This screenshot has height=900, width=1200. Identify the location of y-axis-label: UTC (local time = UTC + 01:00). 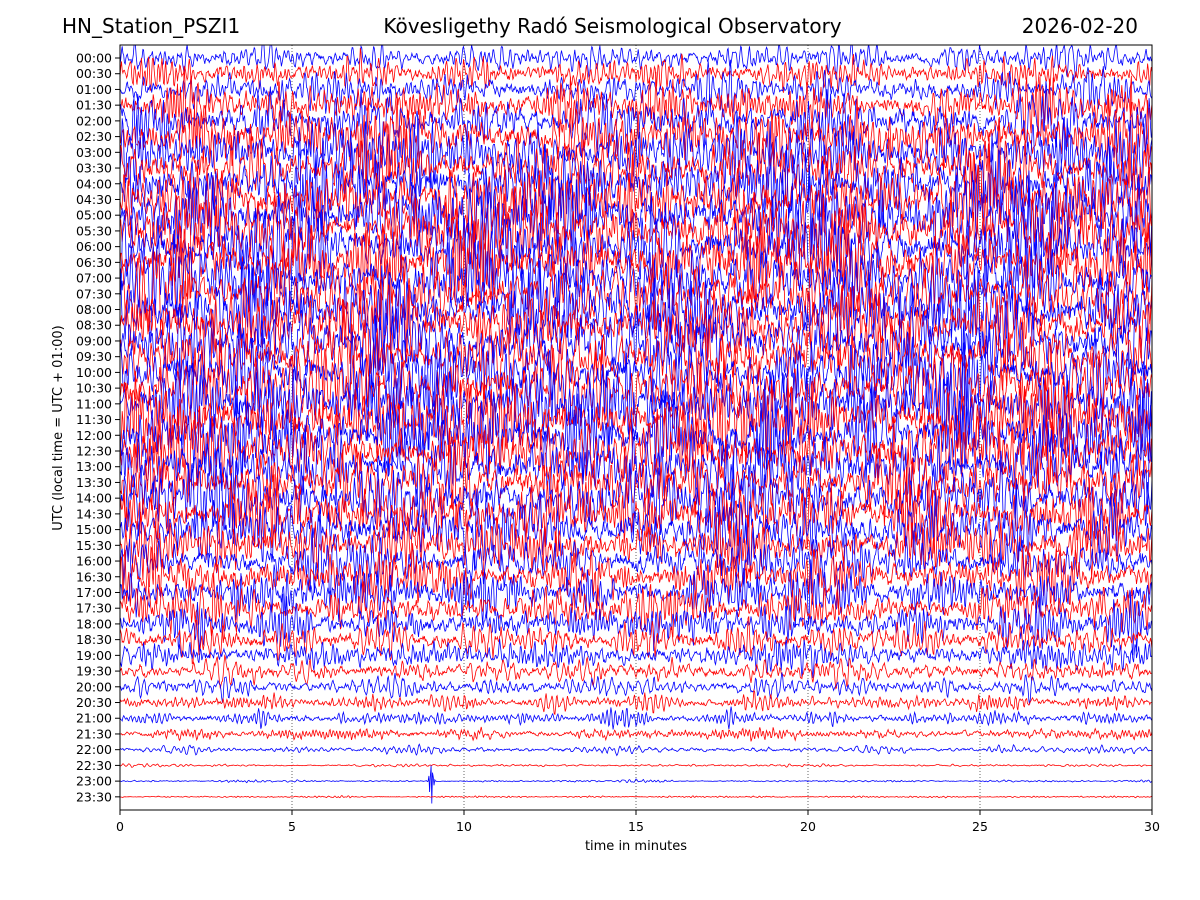
(58, 427).